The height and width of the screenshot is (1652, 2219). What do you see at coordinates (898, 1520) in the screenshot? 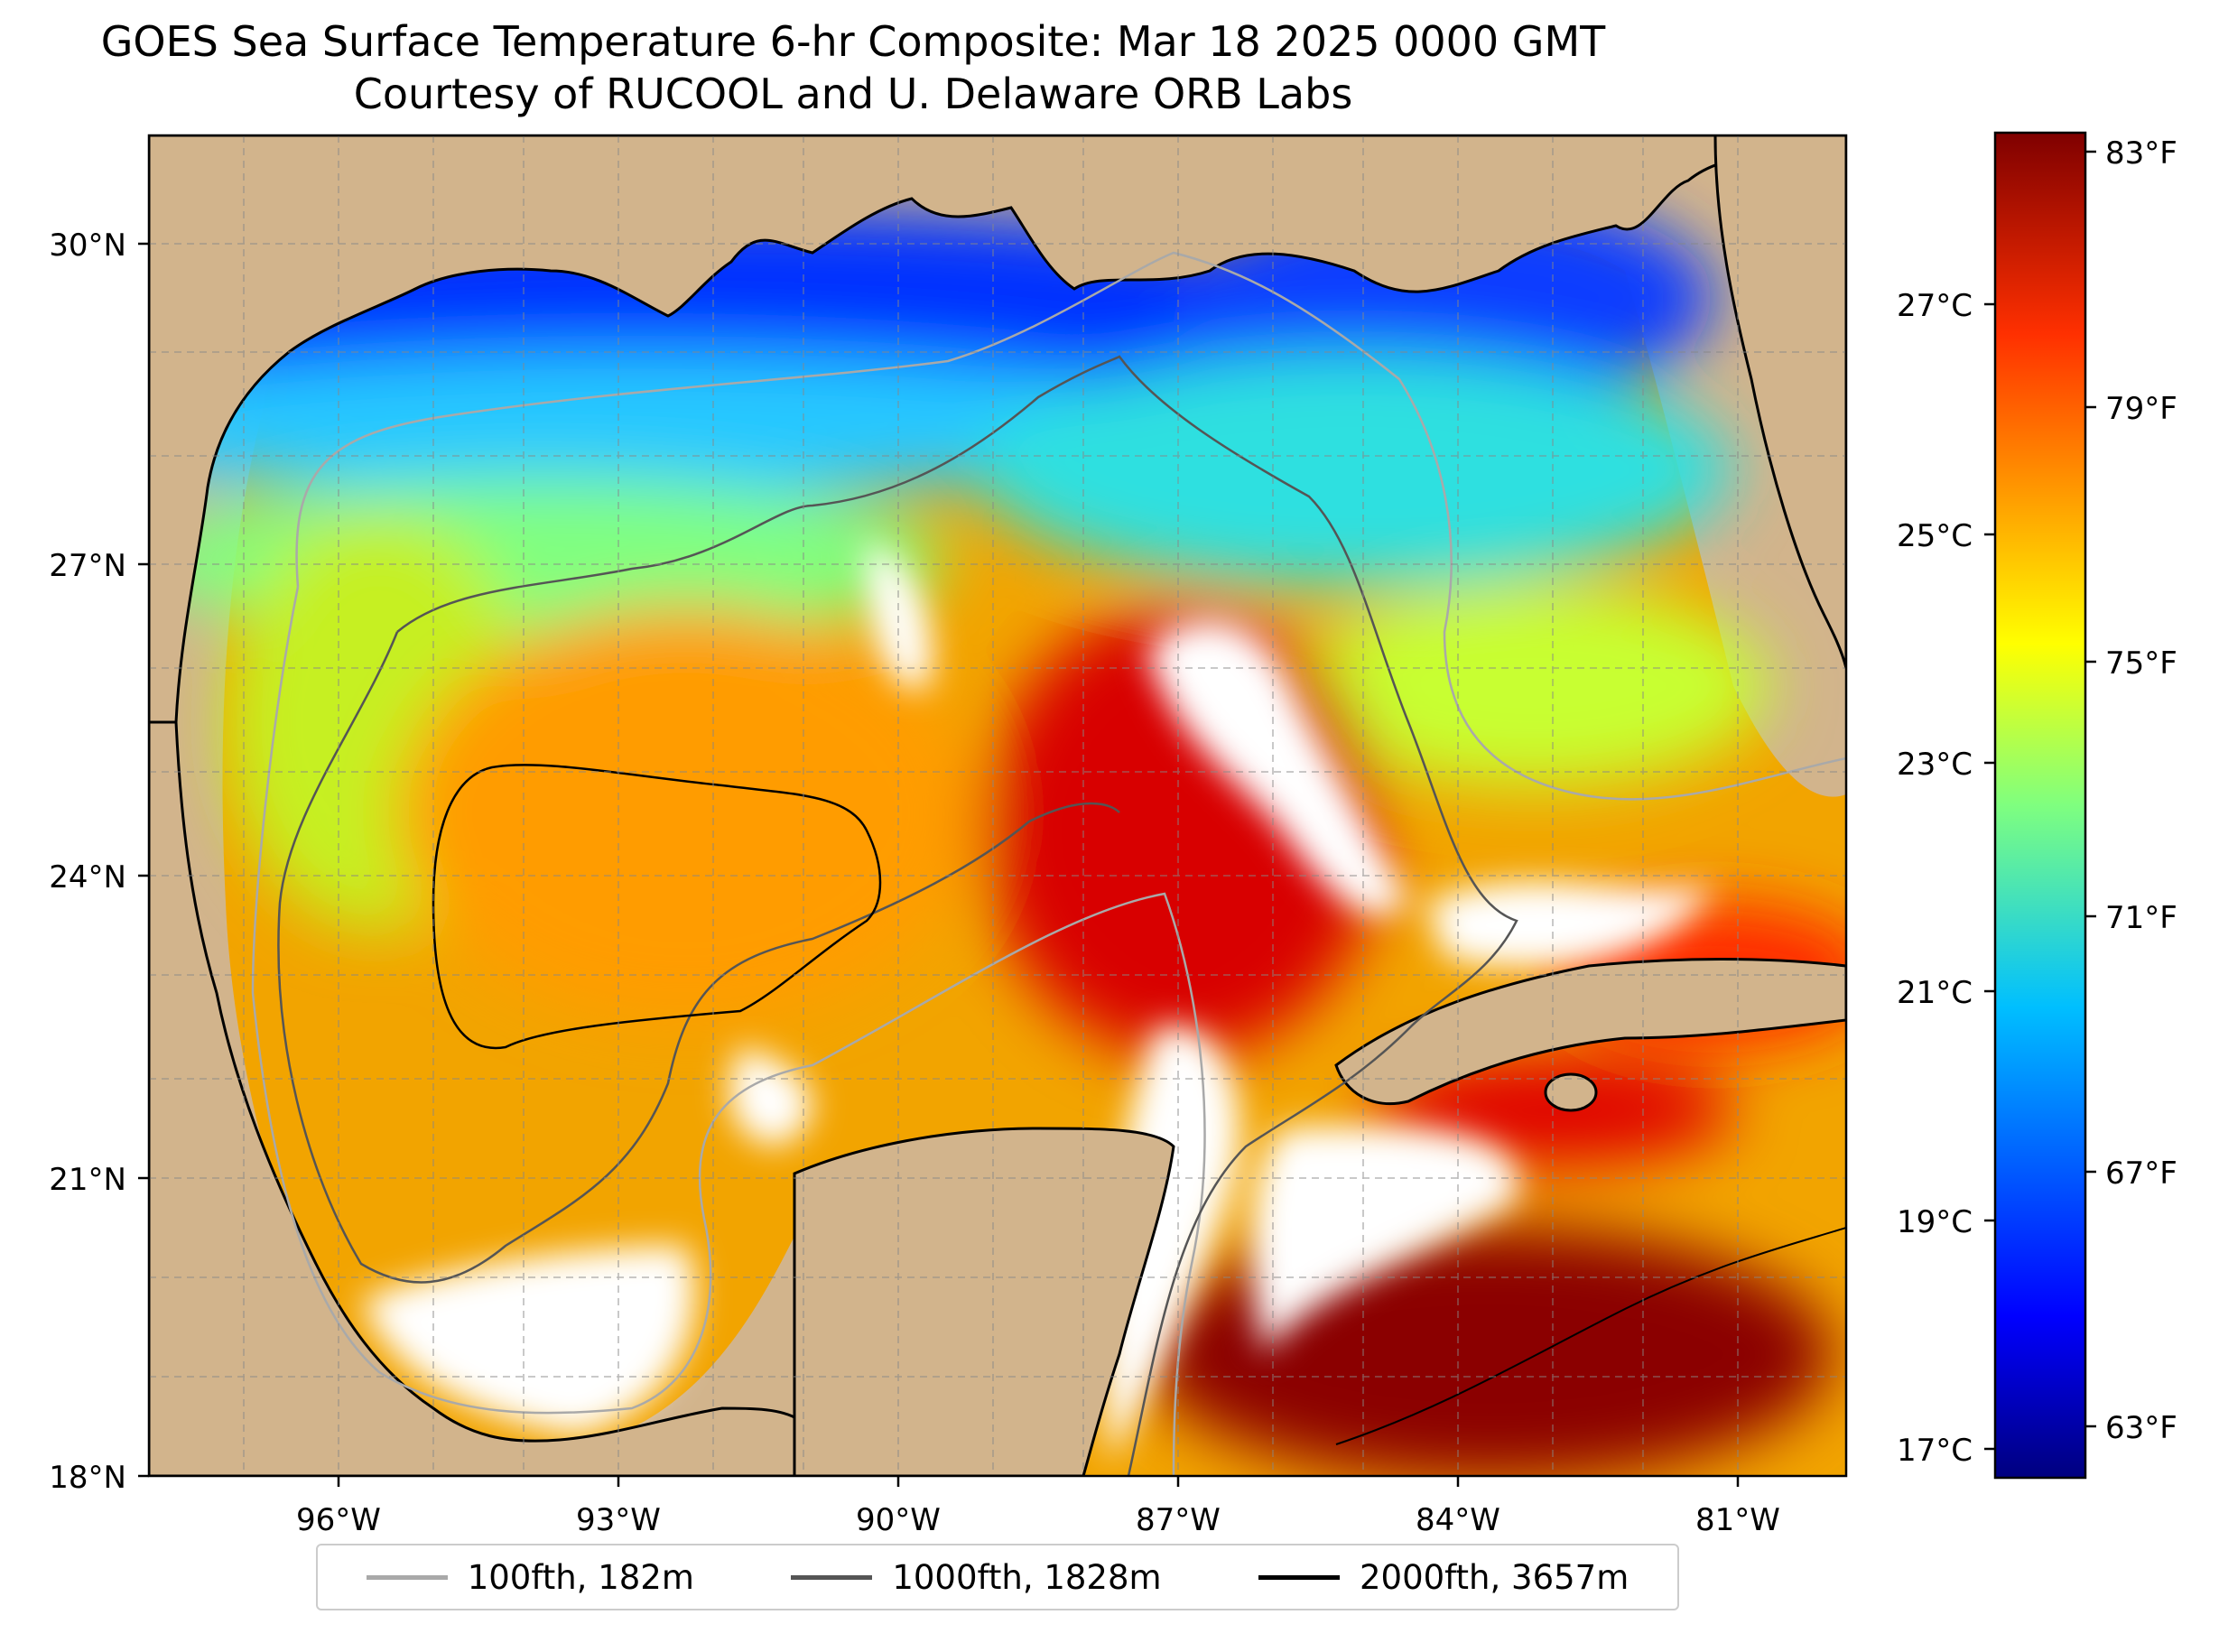
I see `lon-label: 90°W` at bounding box center [898, 1520].